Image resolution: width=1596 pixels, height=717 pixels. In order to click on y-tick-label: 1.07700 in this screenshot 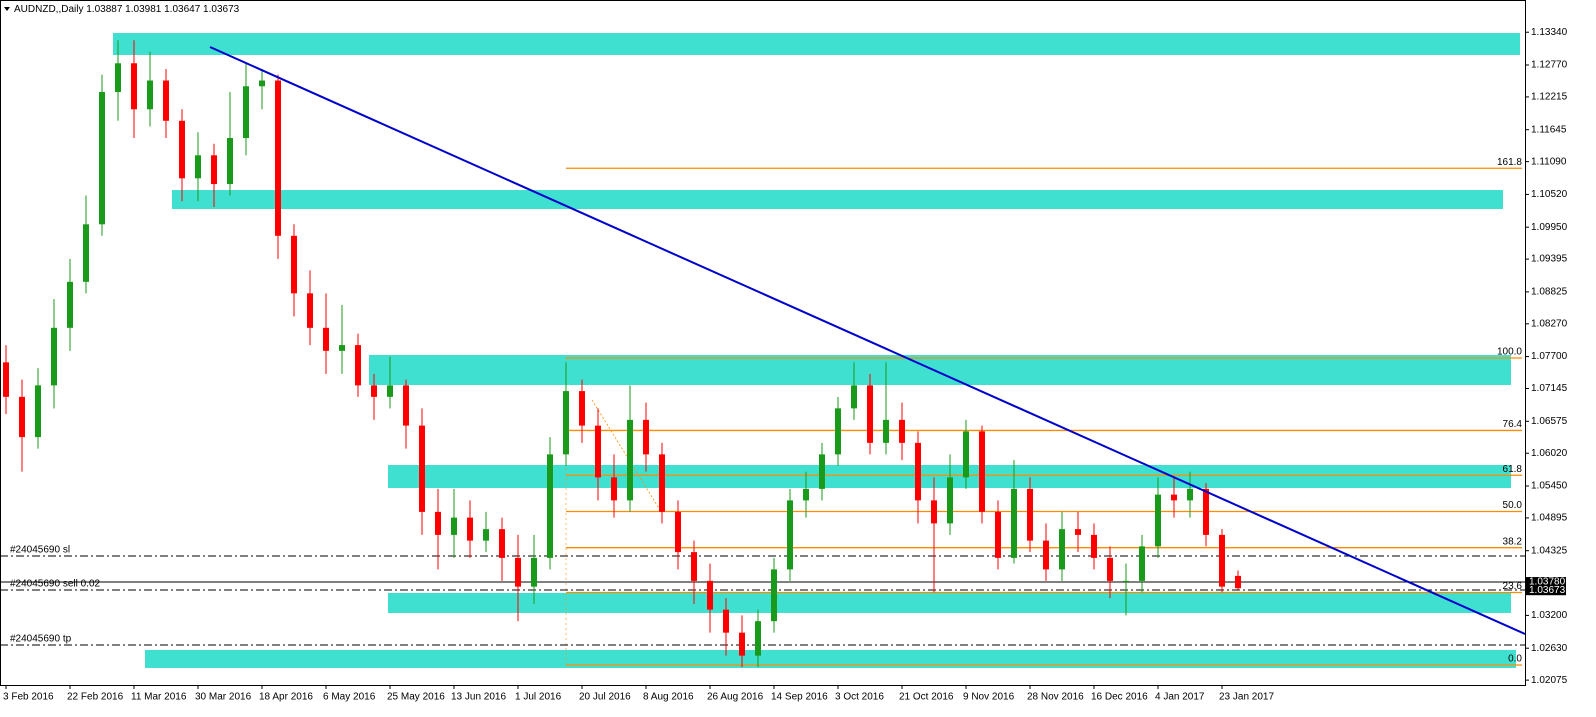, I will do `click(1549, 356)`.